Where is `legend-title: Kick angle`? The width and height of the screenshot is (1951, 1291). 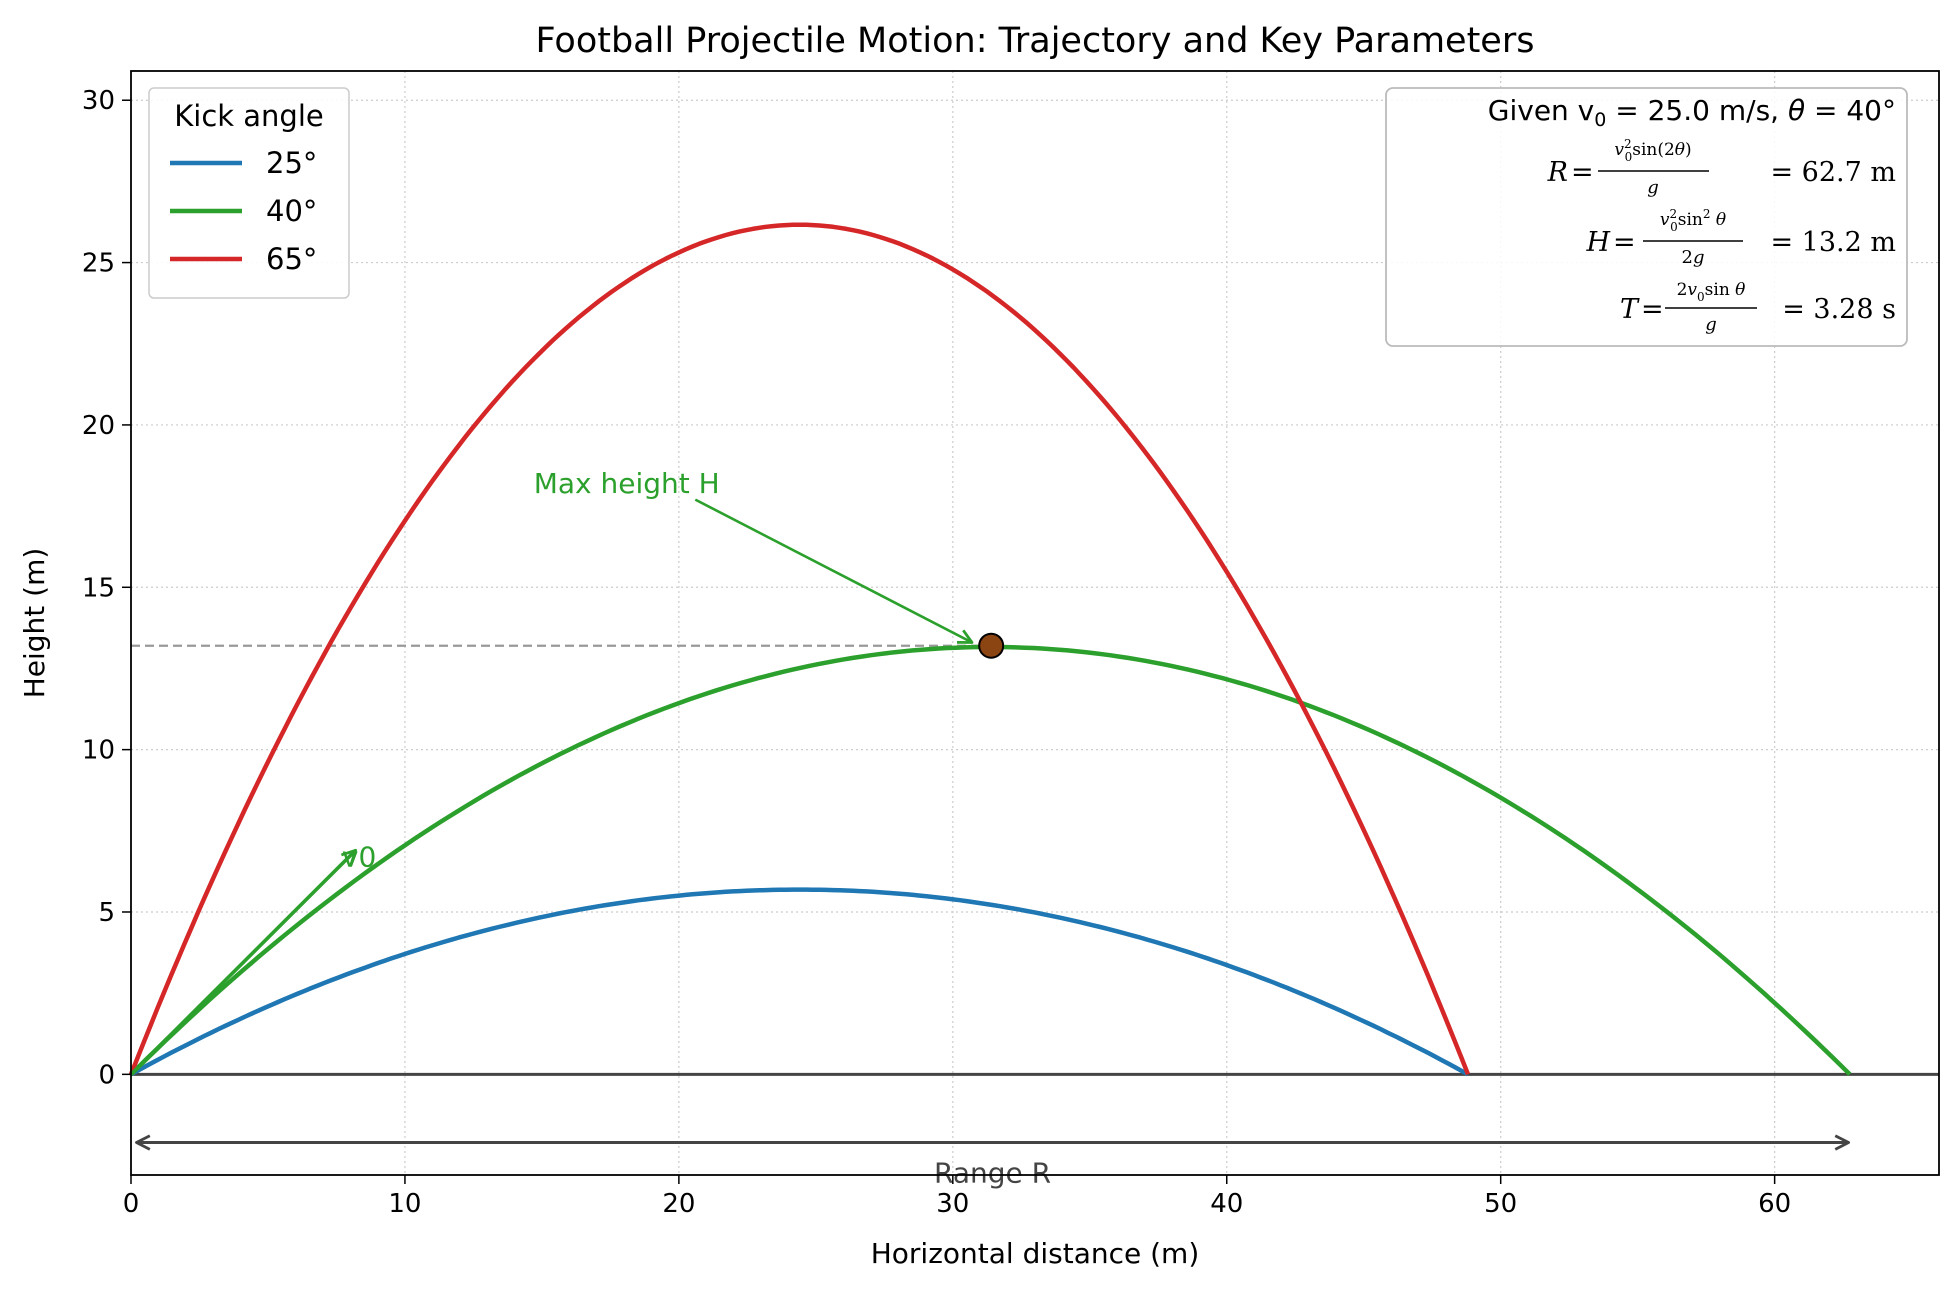 legend-title: Kick angle is located at coordinates (249, 116).